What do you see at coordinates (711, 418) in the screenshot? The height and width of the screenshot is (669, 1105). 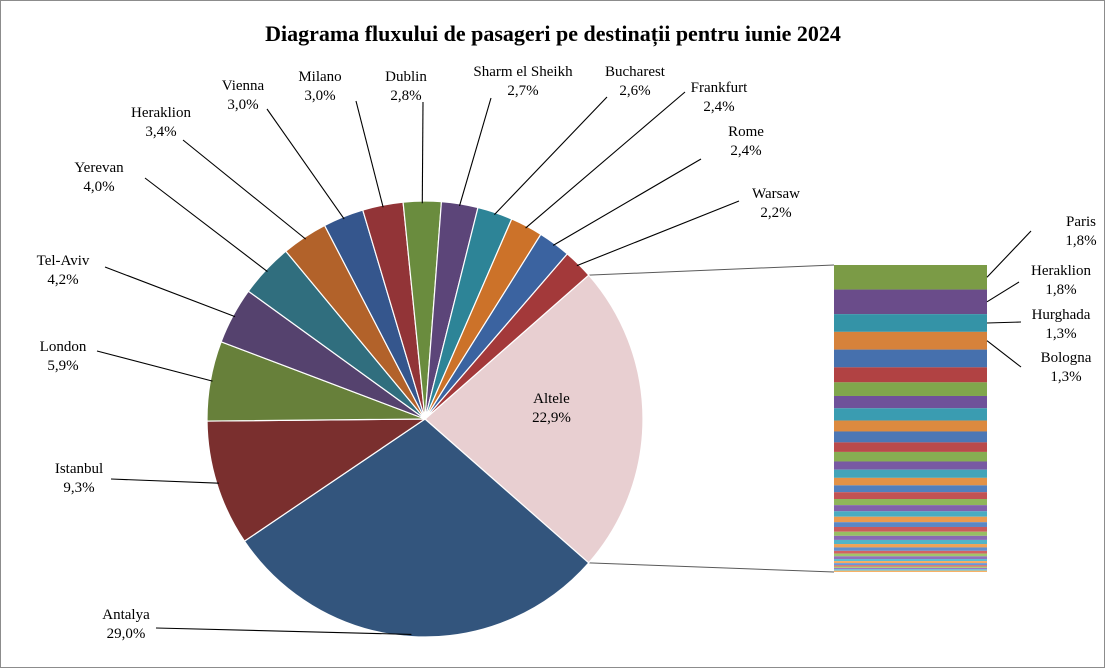 I see `connector-lines` at bounding box center [711, 418].